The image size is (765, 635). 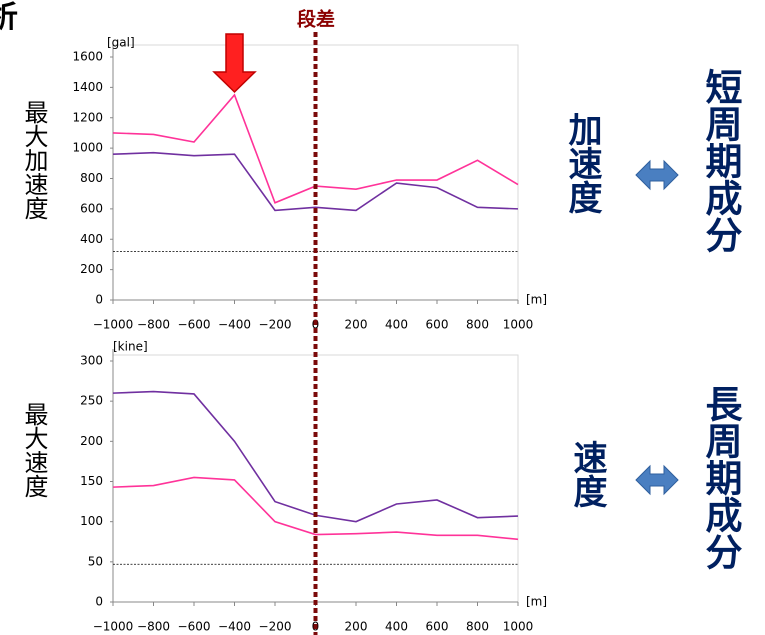 What do you see at coordinates (582, 163) in the screenshot?
I see `side-label: 加速度` at bounding box center [582, 163].